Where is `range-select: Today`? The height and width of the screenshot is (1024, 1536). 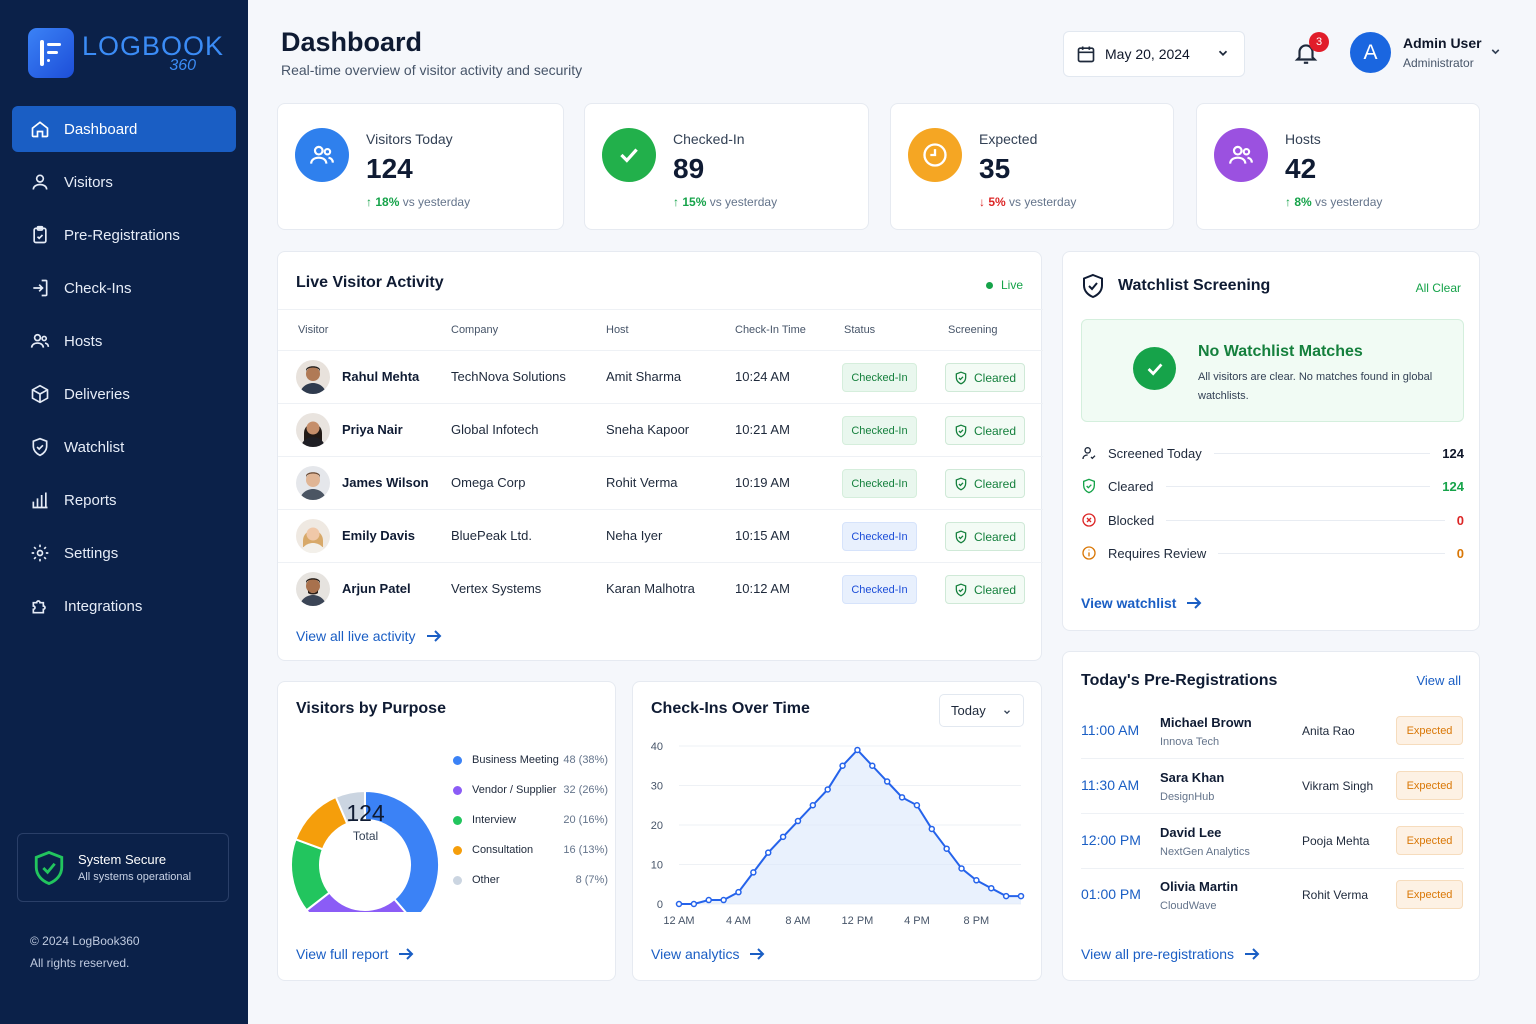
range-select: Today is located at coordinates (981, 710).